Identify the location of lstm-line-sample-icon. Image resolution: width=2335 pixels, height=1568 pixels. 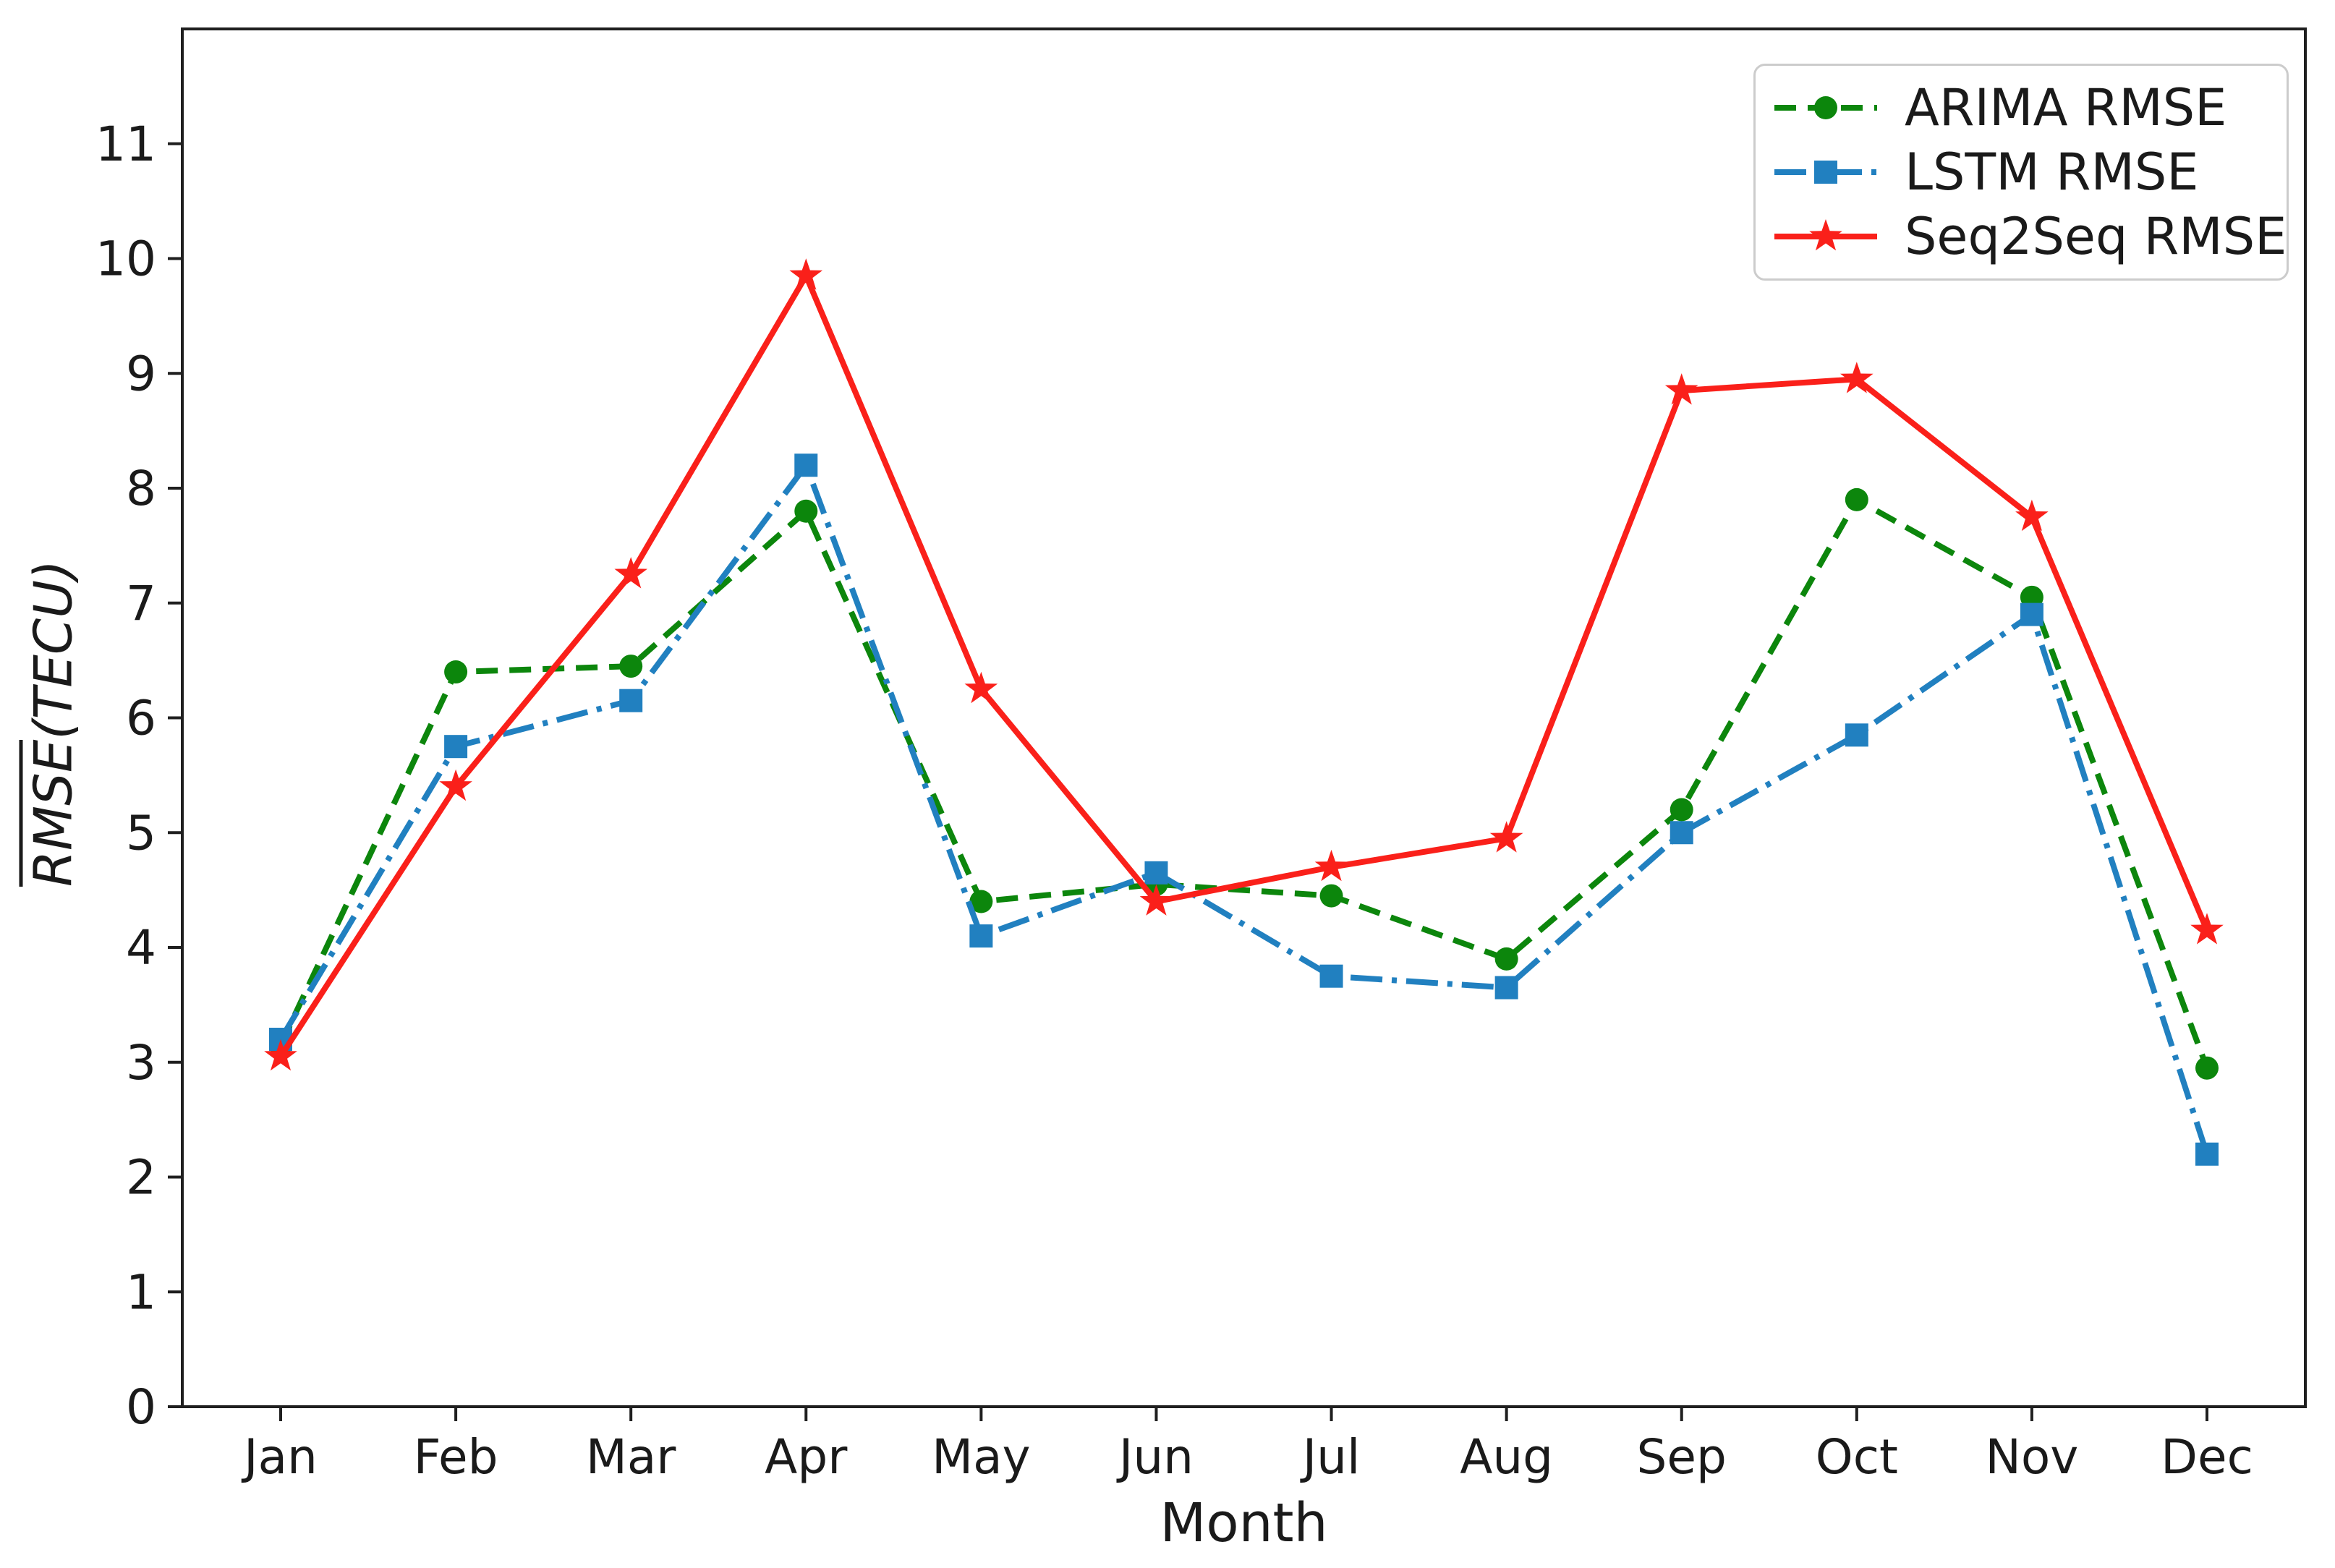
(1825, 172).